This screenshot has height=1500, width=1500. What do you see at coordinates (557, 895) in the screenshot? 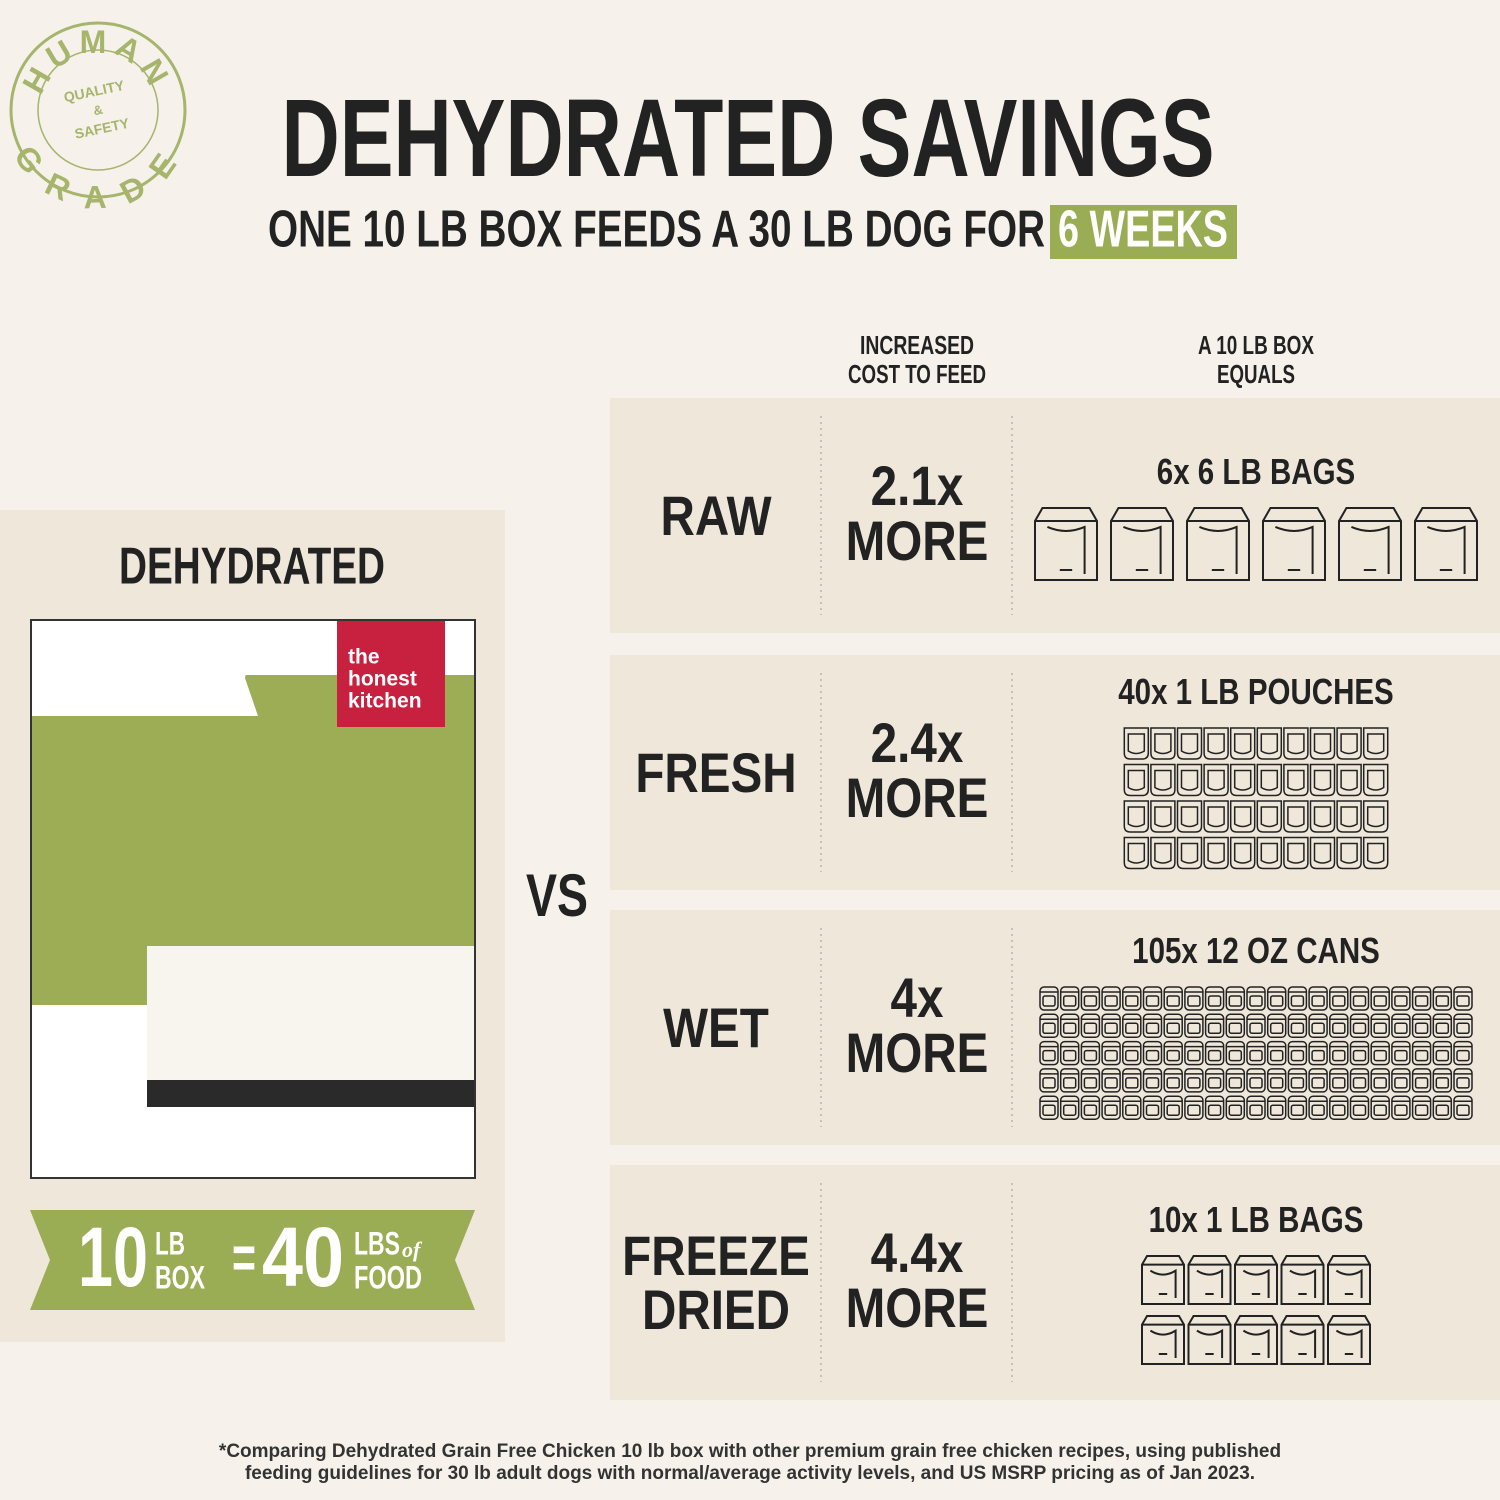
I see `vs-label: VS` at bounding box center [557, 895].